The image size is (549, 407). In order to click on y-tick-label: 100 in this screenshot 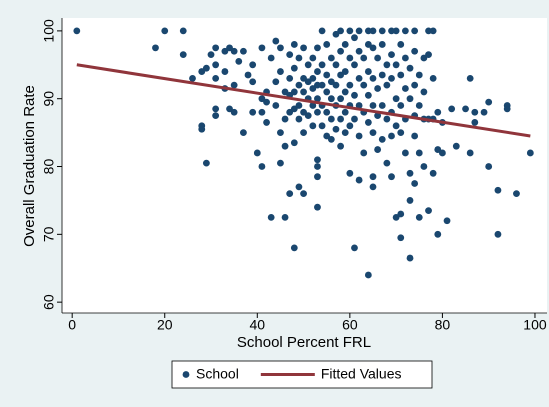, I will do `click(49, 31)`.